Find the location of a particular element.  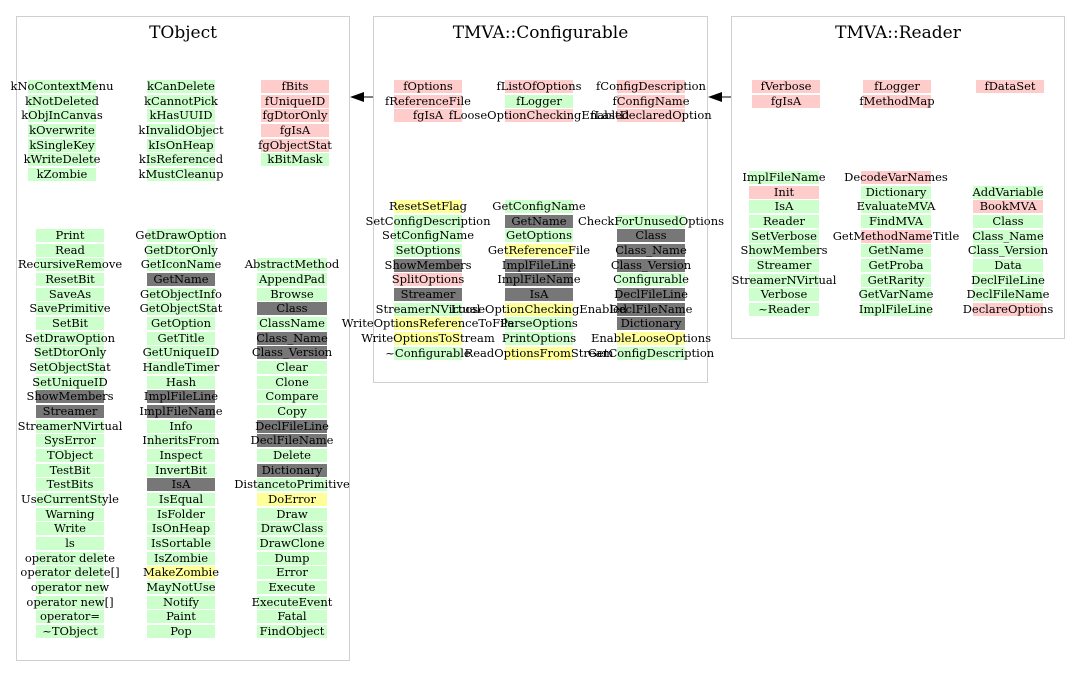

member-getdtoronly: GetDtorOnly is located at coordinates (181, 250).